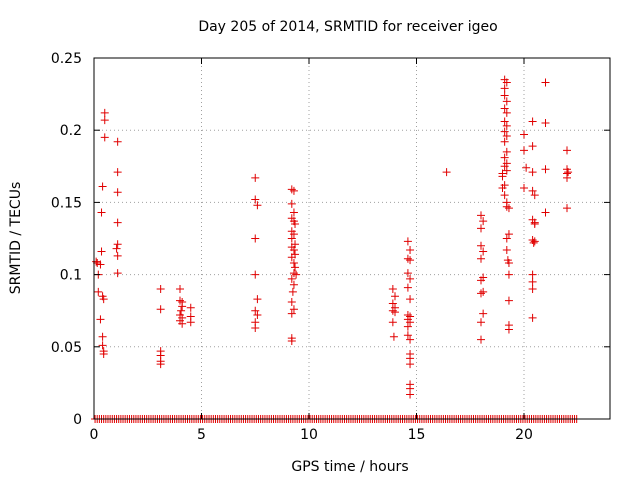 This screenshot has height=480, width=640. I want to click on x-tick-label: 15, so click(417, 435).